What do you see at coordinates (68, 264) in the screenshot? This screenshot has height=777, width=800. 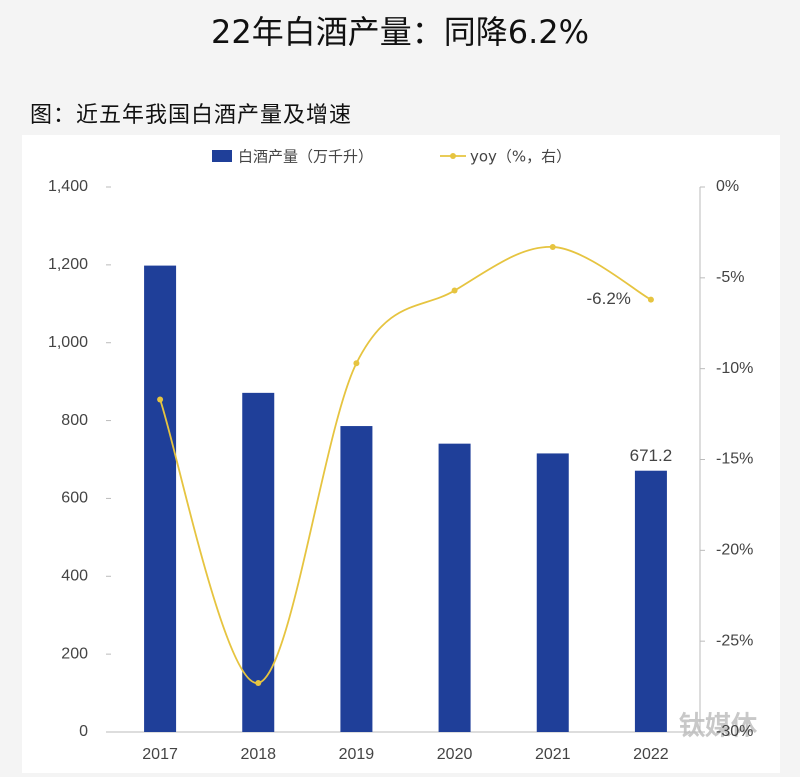 I see `y-tick-label: 1,200` at bounding box center [68, 264].